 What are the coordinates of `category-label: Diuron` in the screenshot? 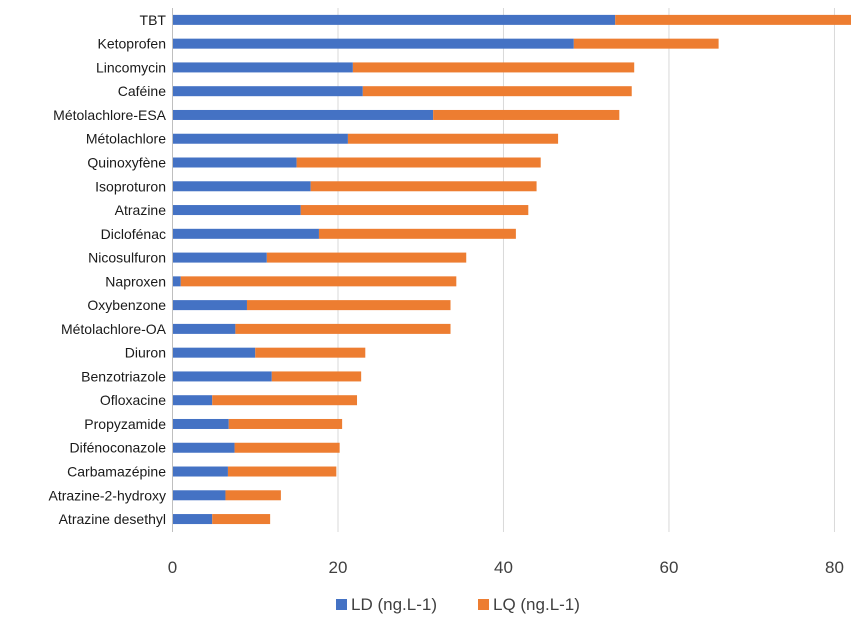 It's located at (145, 353).